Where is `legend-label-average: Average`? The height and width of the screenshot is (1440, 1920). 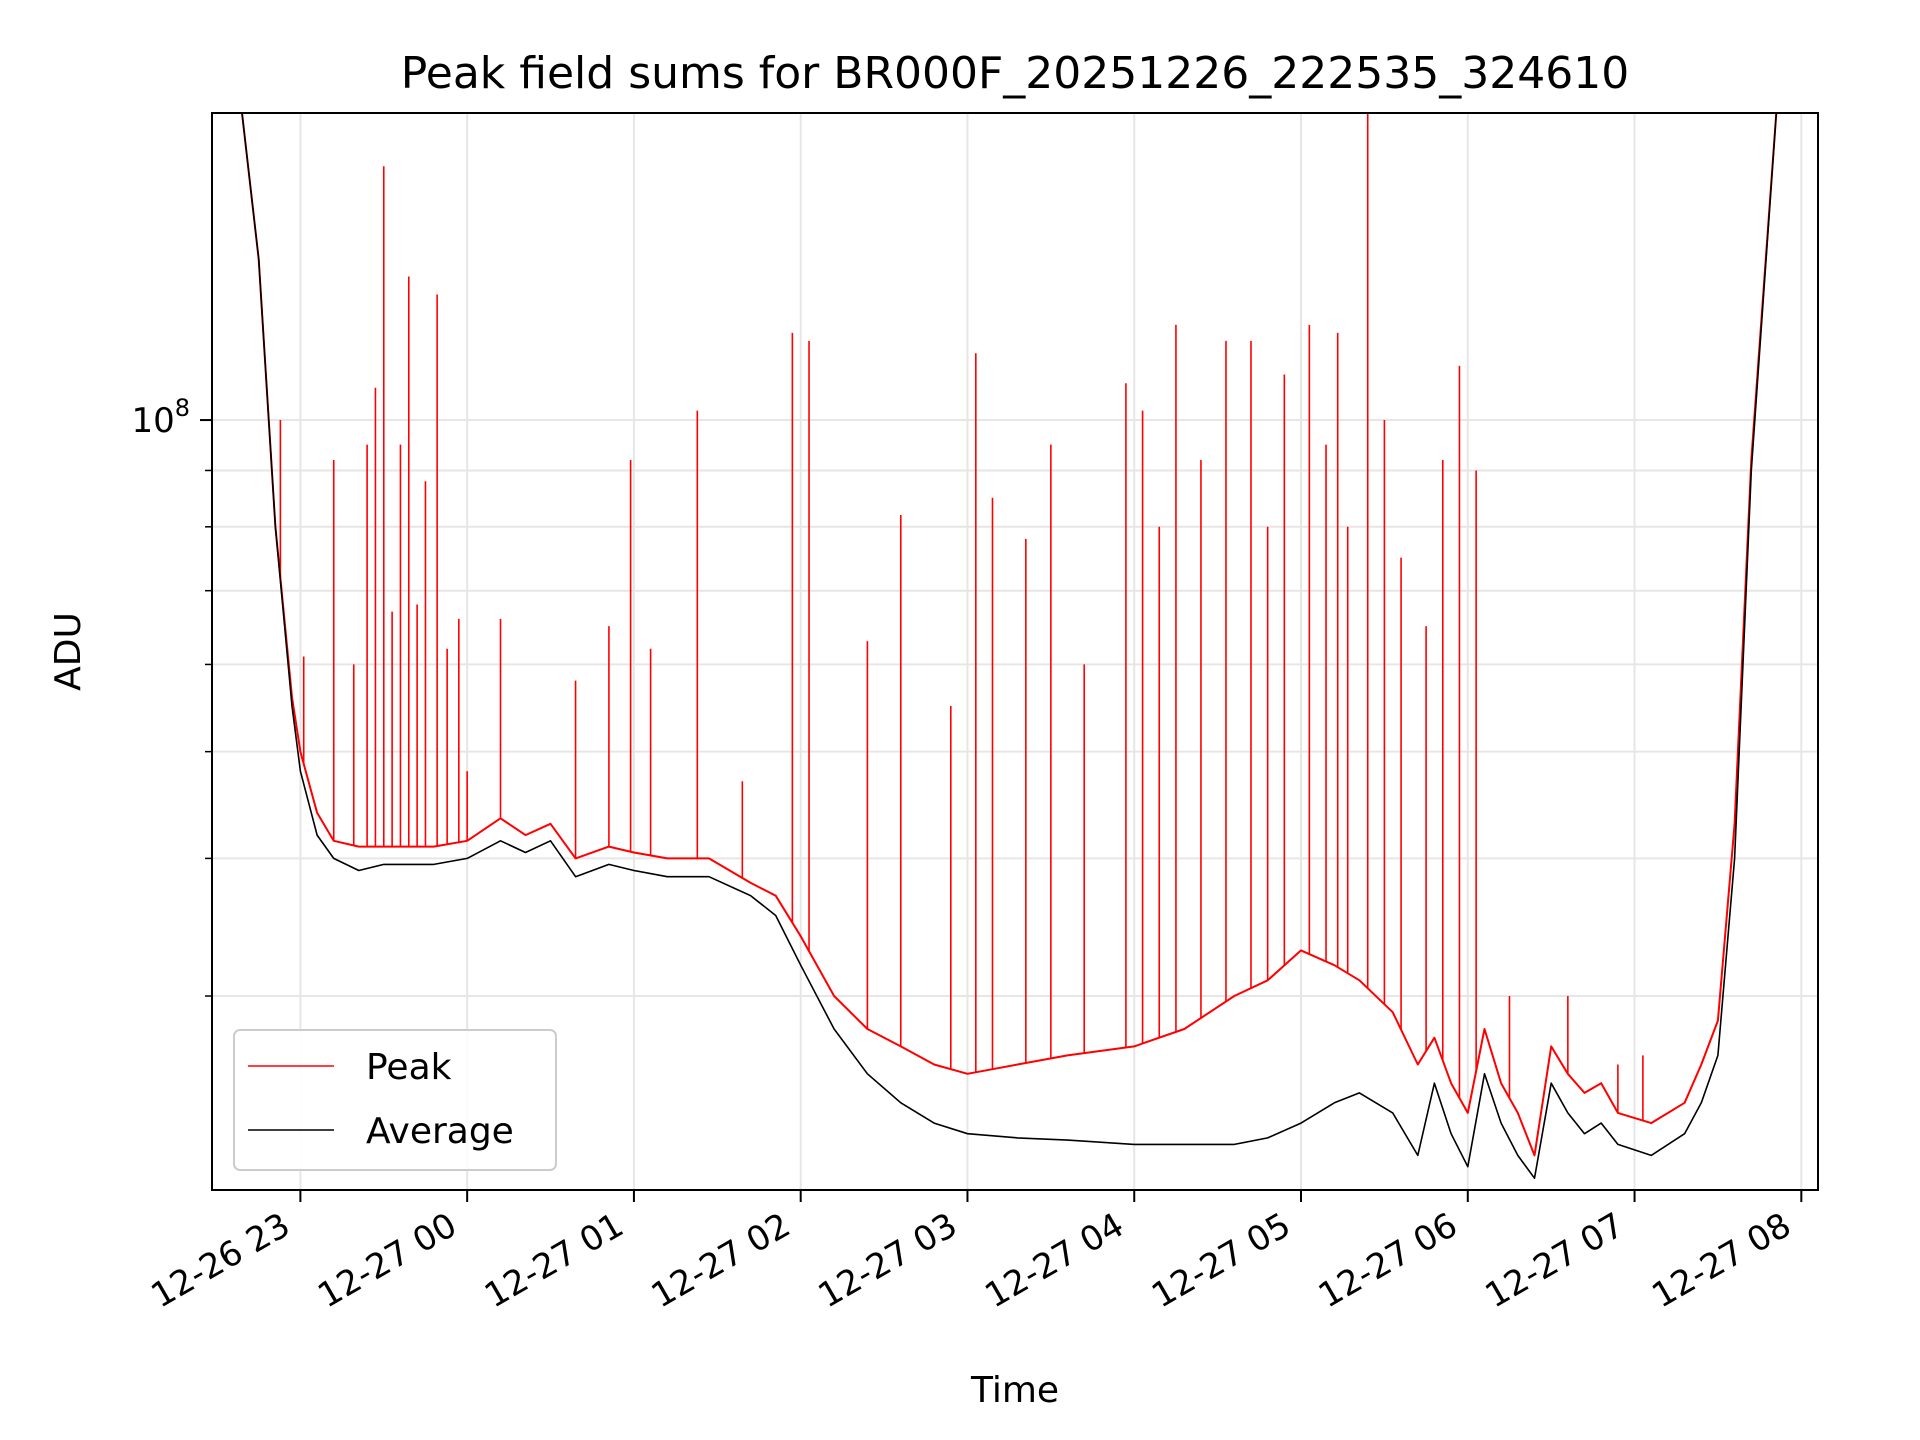 legend-label-average: Average is located at coordinates (440, 1131).